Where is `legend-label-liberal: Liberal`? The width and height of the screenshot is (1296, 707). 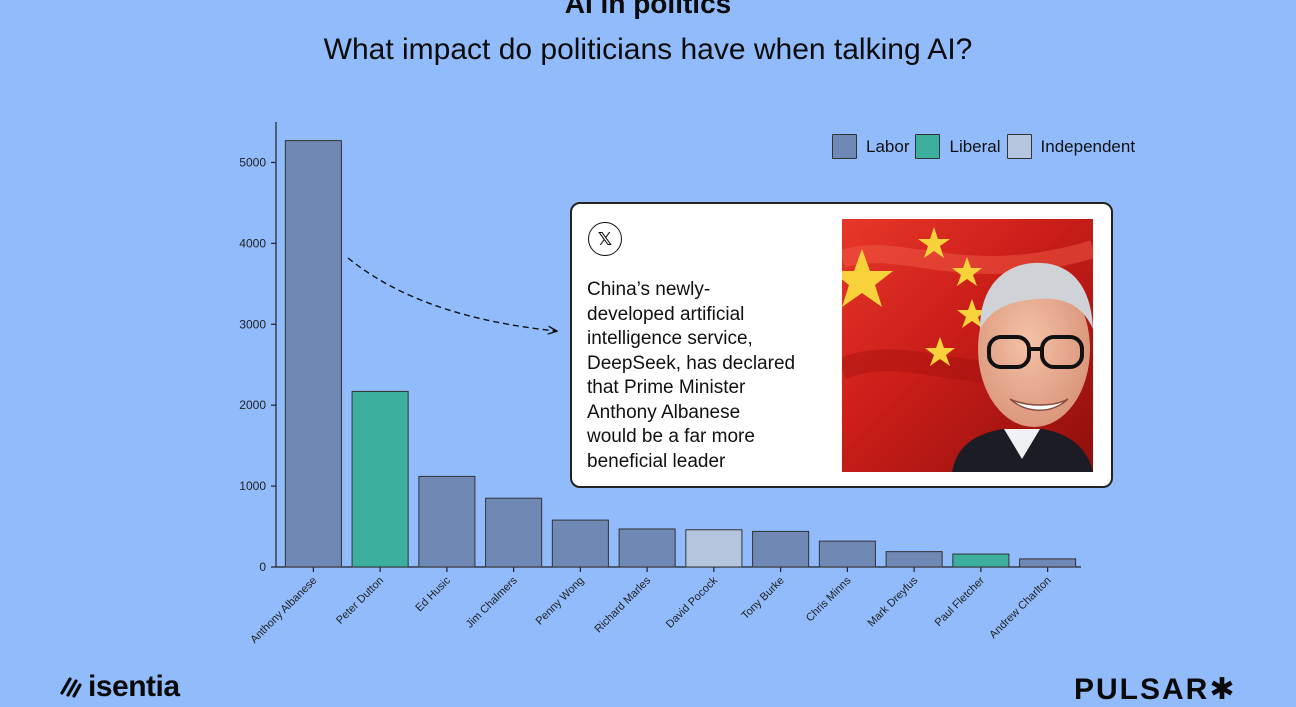 legend-label-liberal: Liberal is located at coordinates (975, 146).